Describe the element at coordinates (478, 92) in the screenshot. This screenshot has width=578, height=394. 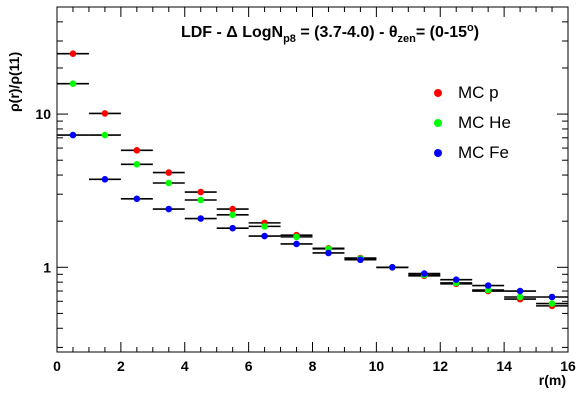
I see `legend-label: MC p` at that location.